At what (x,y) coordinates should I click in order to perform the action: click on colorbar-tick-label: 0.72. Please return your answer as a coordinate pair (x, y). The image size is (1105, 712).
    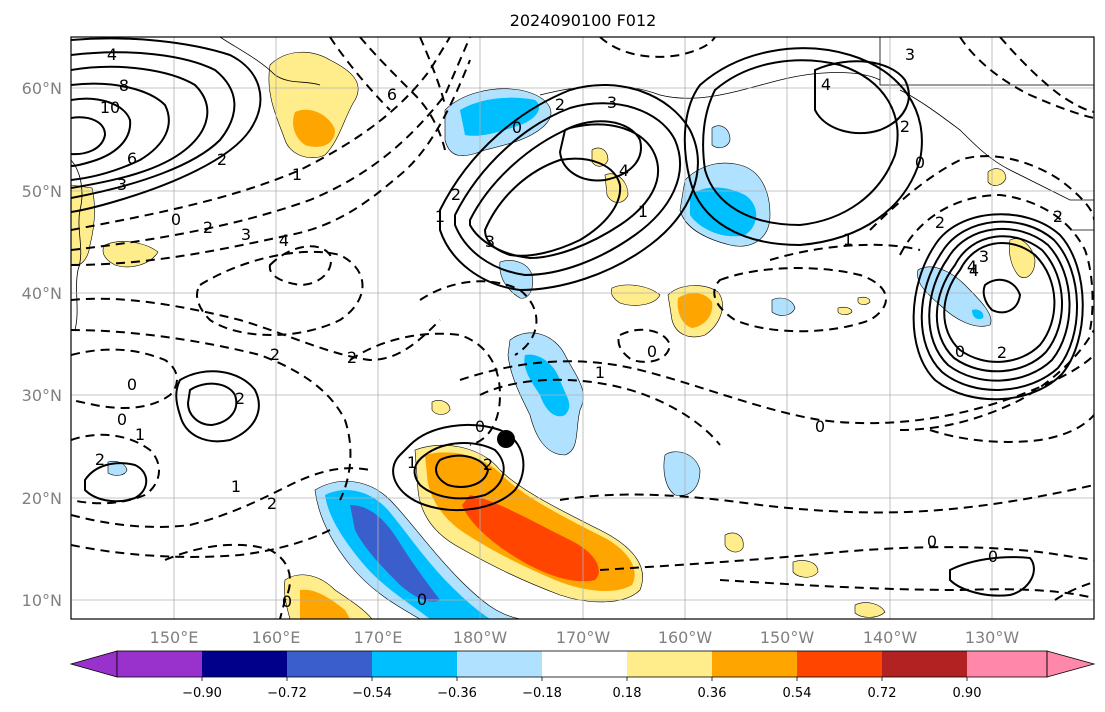
    Looking at the image, I should click on (882, 693).